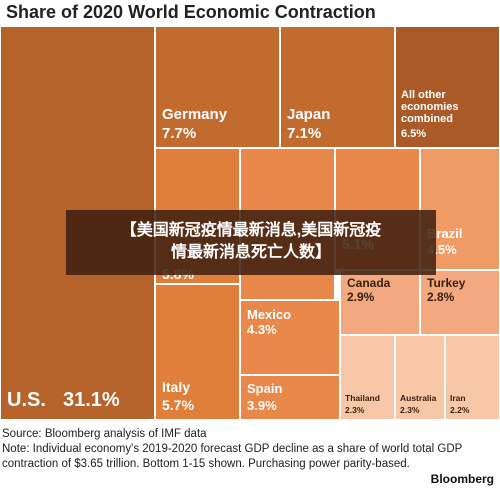 The width and height of the screenshot is (500, 489). What do you see at coordinates (26, 400) in the screenshot?
I see `category-label: U.S.` at bounding box center [26, 400].